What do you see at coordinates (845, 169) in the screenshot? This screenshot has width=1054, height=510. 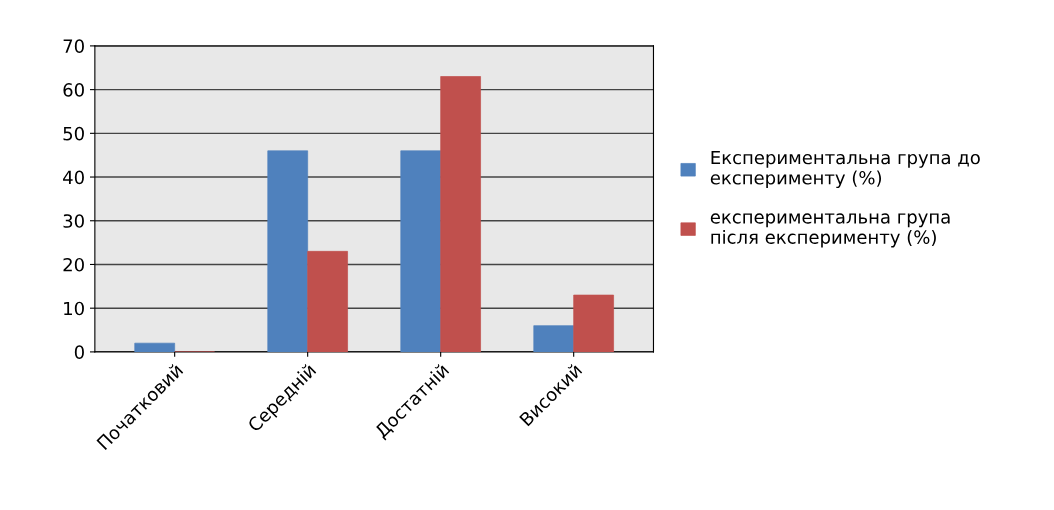 I see `legend-label: Експериментальна група до експерименту (%)` at bounding box center [845, 169].